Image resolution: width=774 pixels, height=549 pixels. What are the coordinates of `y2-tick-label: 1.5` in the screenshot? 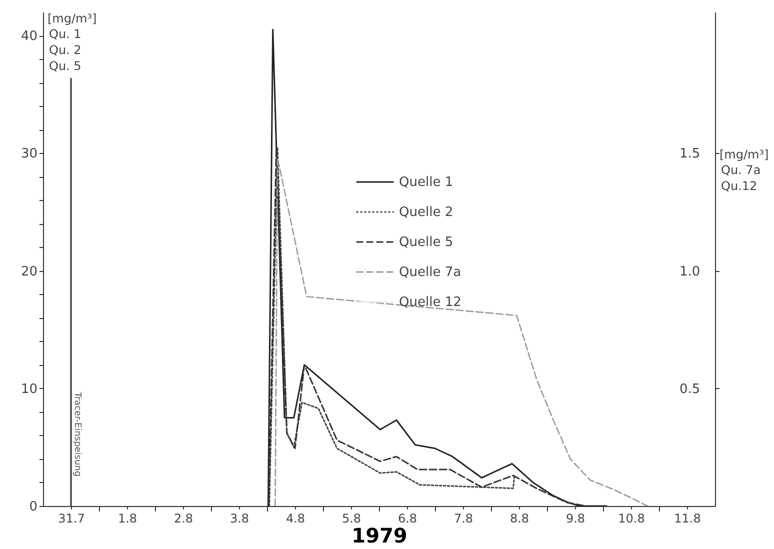 It's located at (690, 154).